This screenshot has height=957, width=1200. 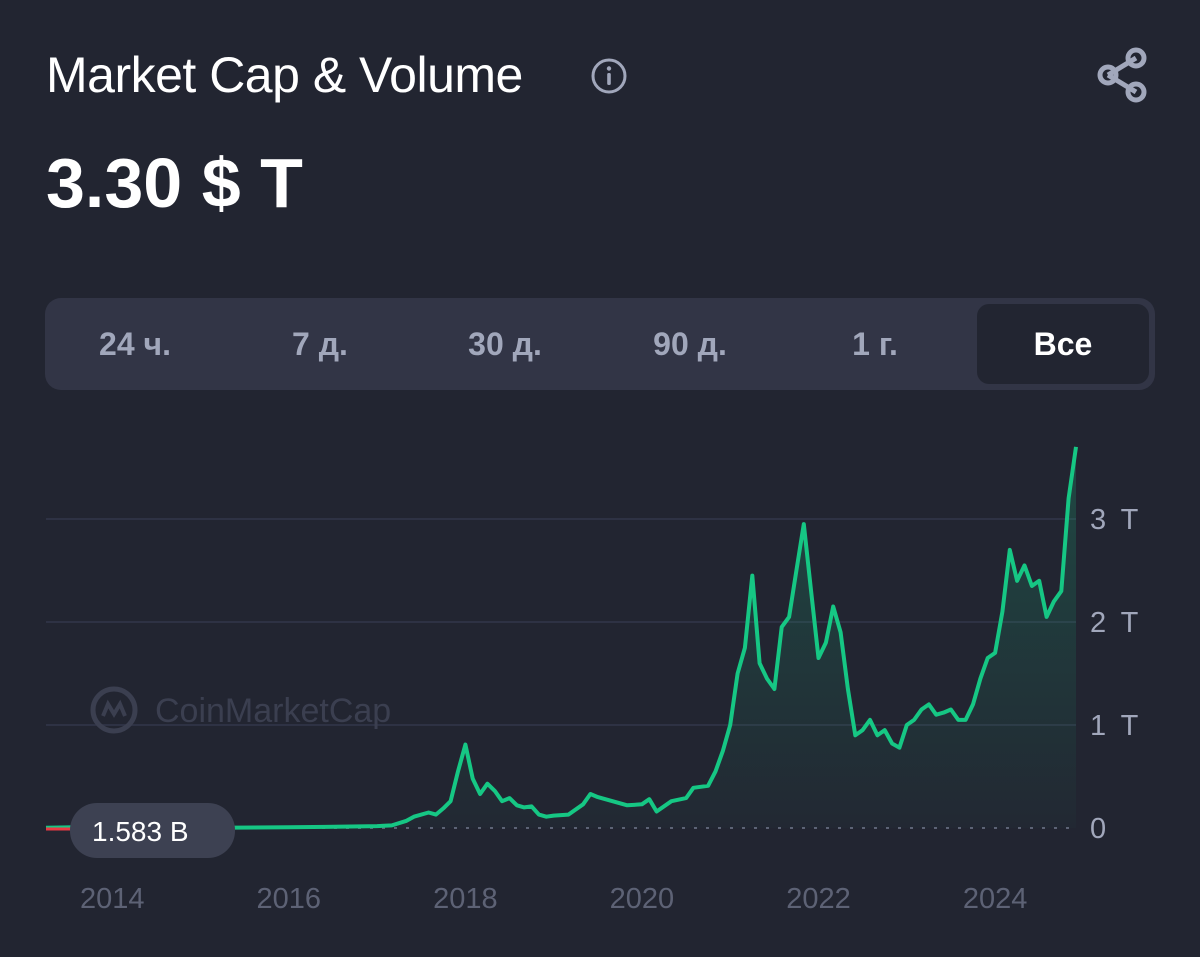 I want to click on x-tick-label: 2018, so click(x=465, y=899).